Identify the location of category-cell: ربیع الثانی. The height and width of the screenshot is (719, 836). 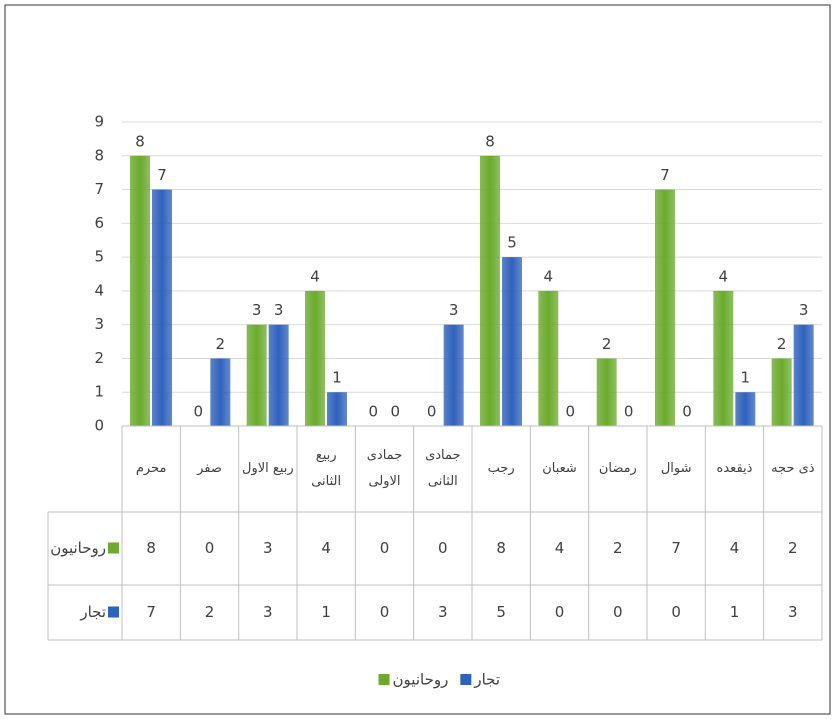
(326, 468).